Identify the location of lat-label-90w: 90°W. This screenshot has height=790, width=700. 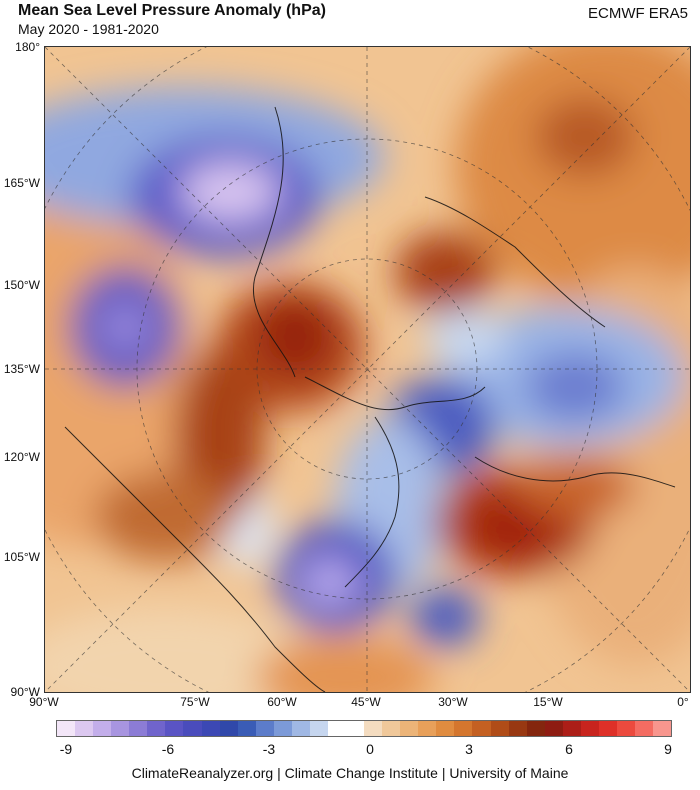
(25, 692).